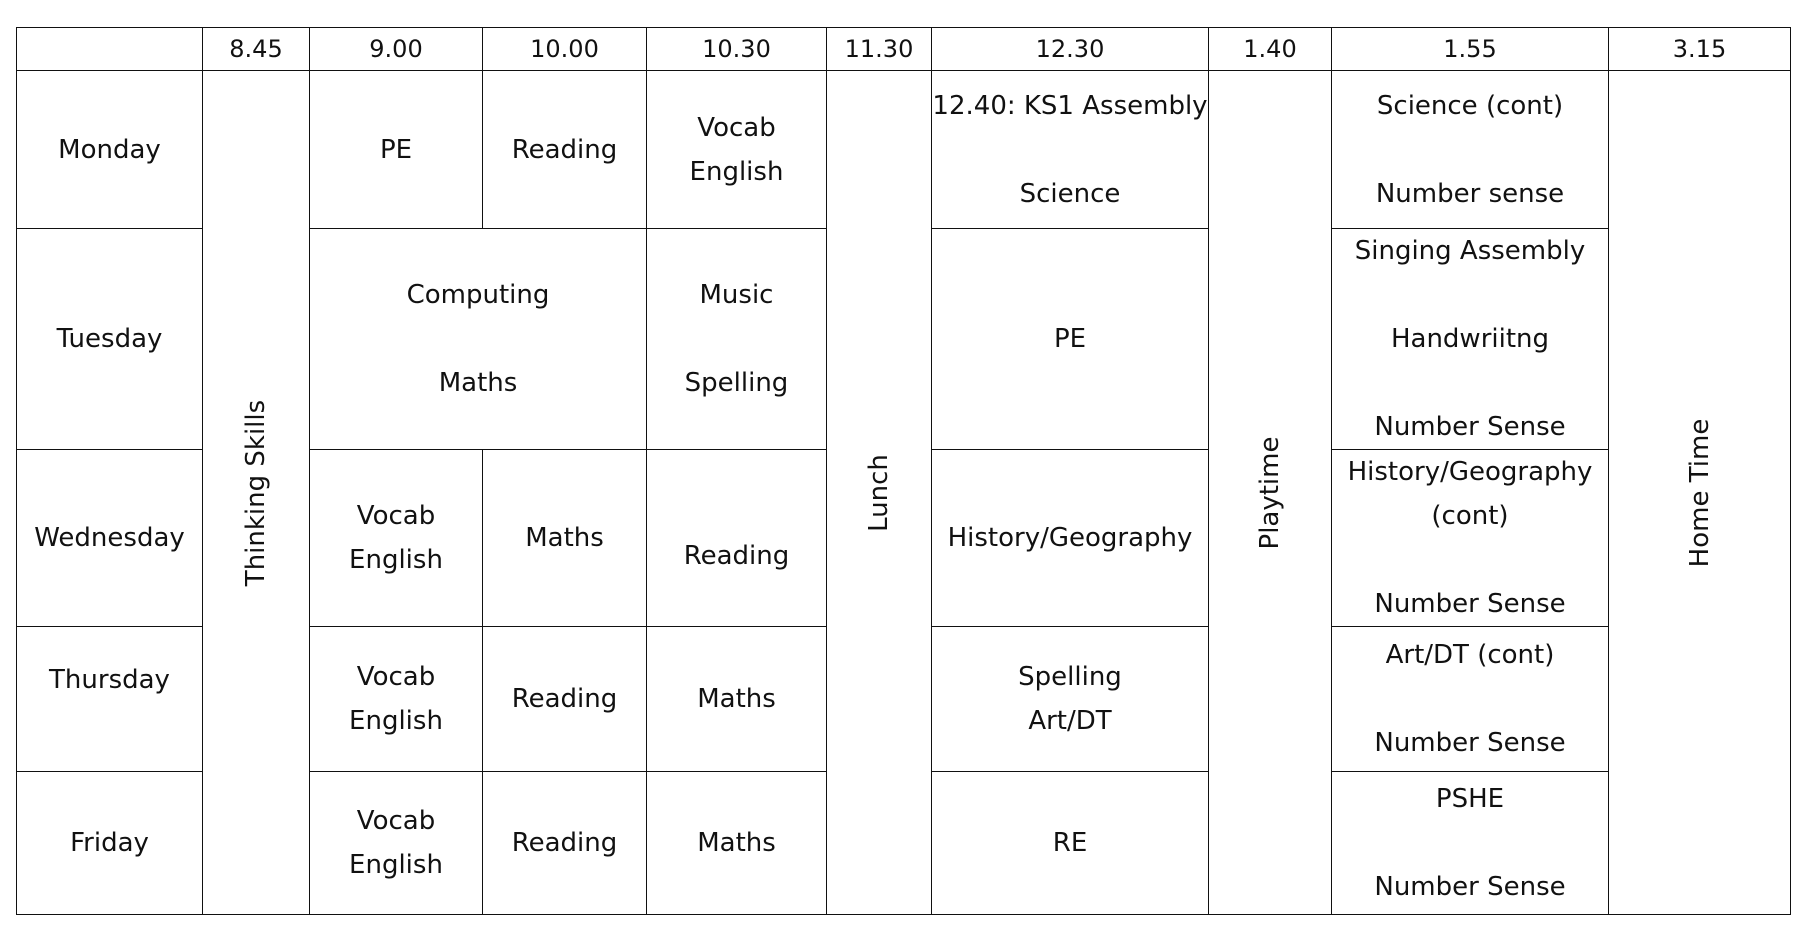  Describe the element at coordinates (1070, 49) in the screenshot. I see `time-header-1230: 12.30` at that location.